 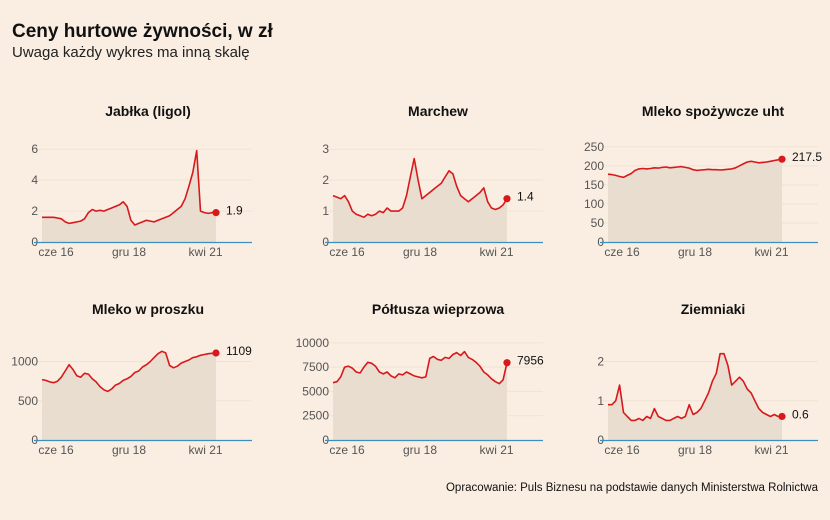 What do you see at coordinates (530, 361) in the screenshot?
I see `last-value-label: 7956` at bounding box center [530, 361].